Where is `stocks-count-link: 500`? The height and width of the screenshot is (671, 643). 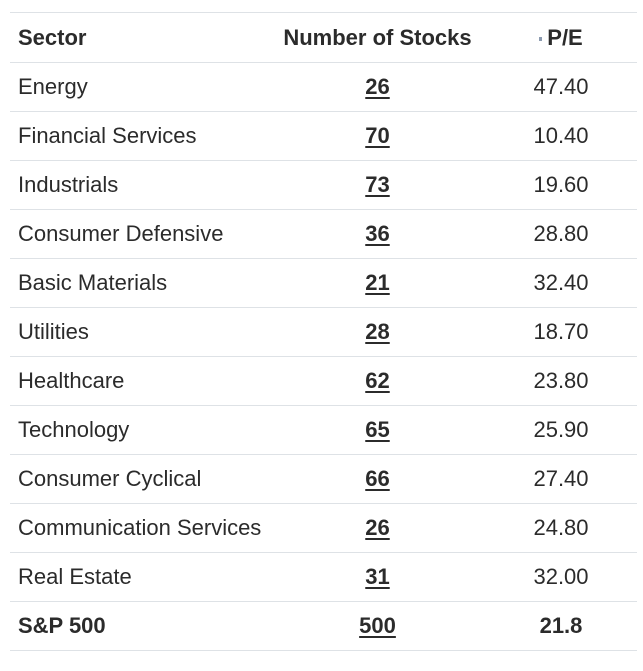
stocks-count-link: 500 is located at coordinates (377, 625).